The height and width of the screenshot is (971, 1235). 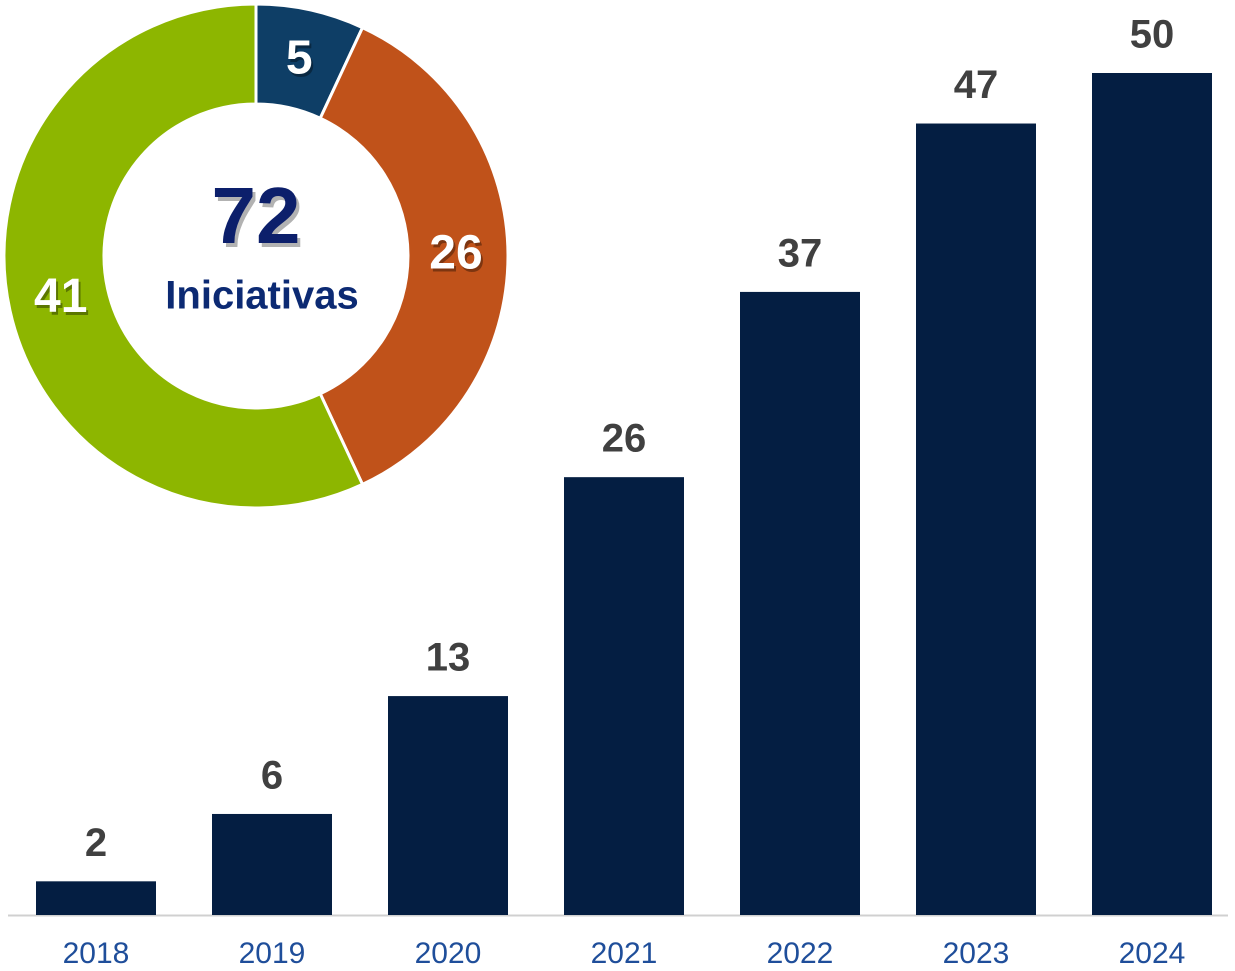 What do you see at coordinates (272, 776) in the screenshot?
I see `value-label: 6` at bounding box center [272, 776].